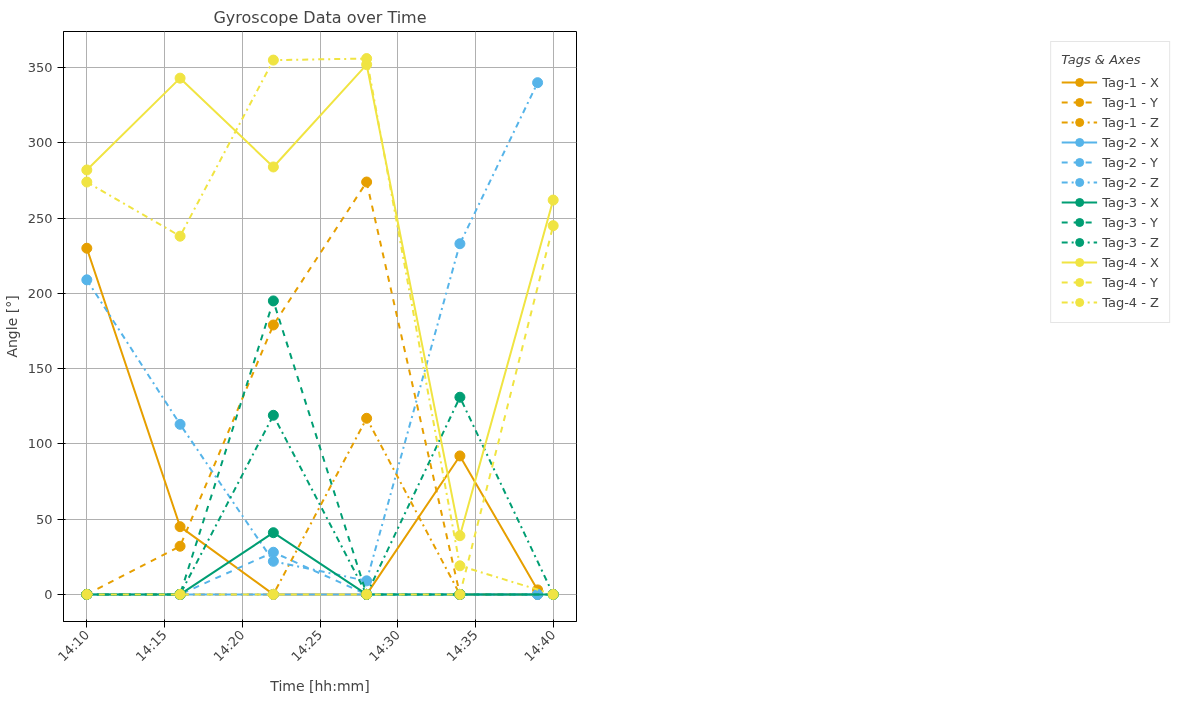  What do you see at coordinates (40, 68) in the screenshot?
I see `y-tick-label: 350` at bounding box center [40, 68].